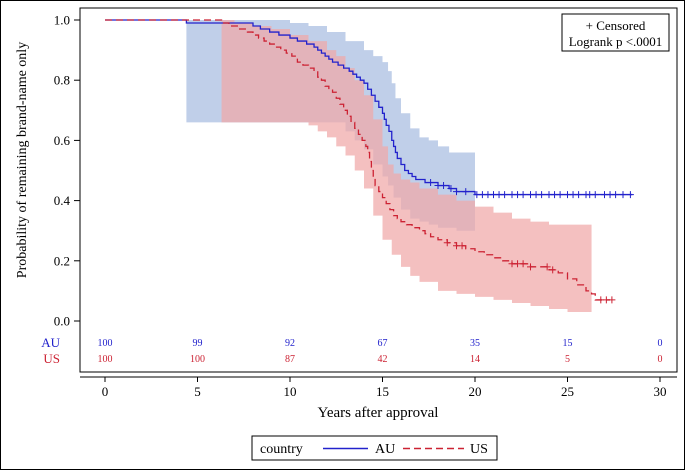 Image resolution: width=685 pixels, height=470 pixels. I want to click on x-tick-label: 5, so click(197, 391).